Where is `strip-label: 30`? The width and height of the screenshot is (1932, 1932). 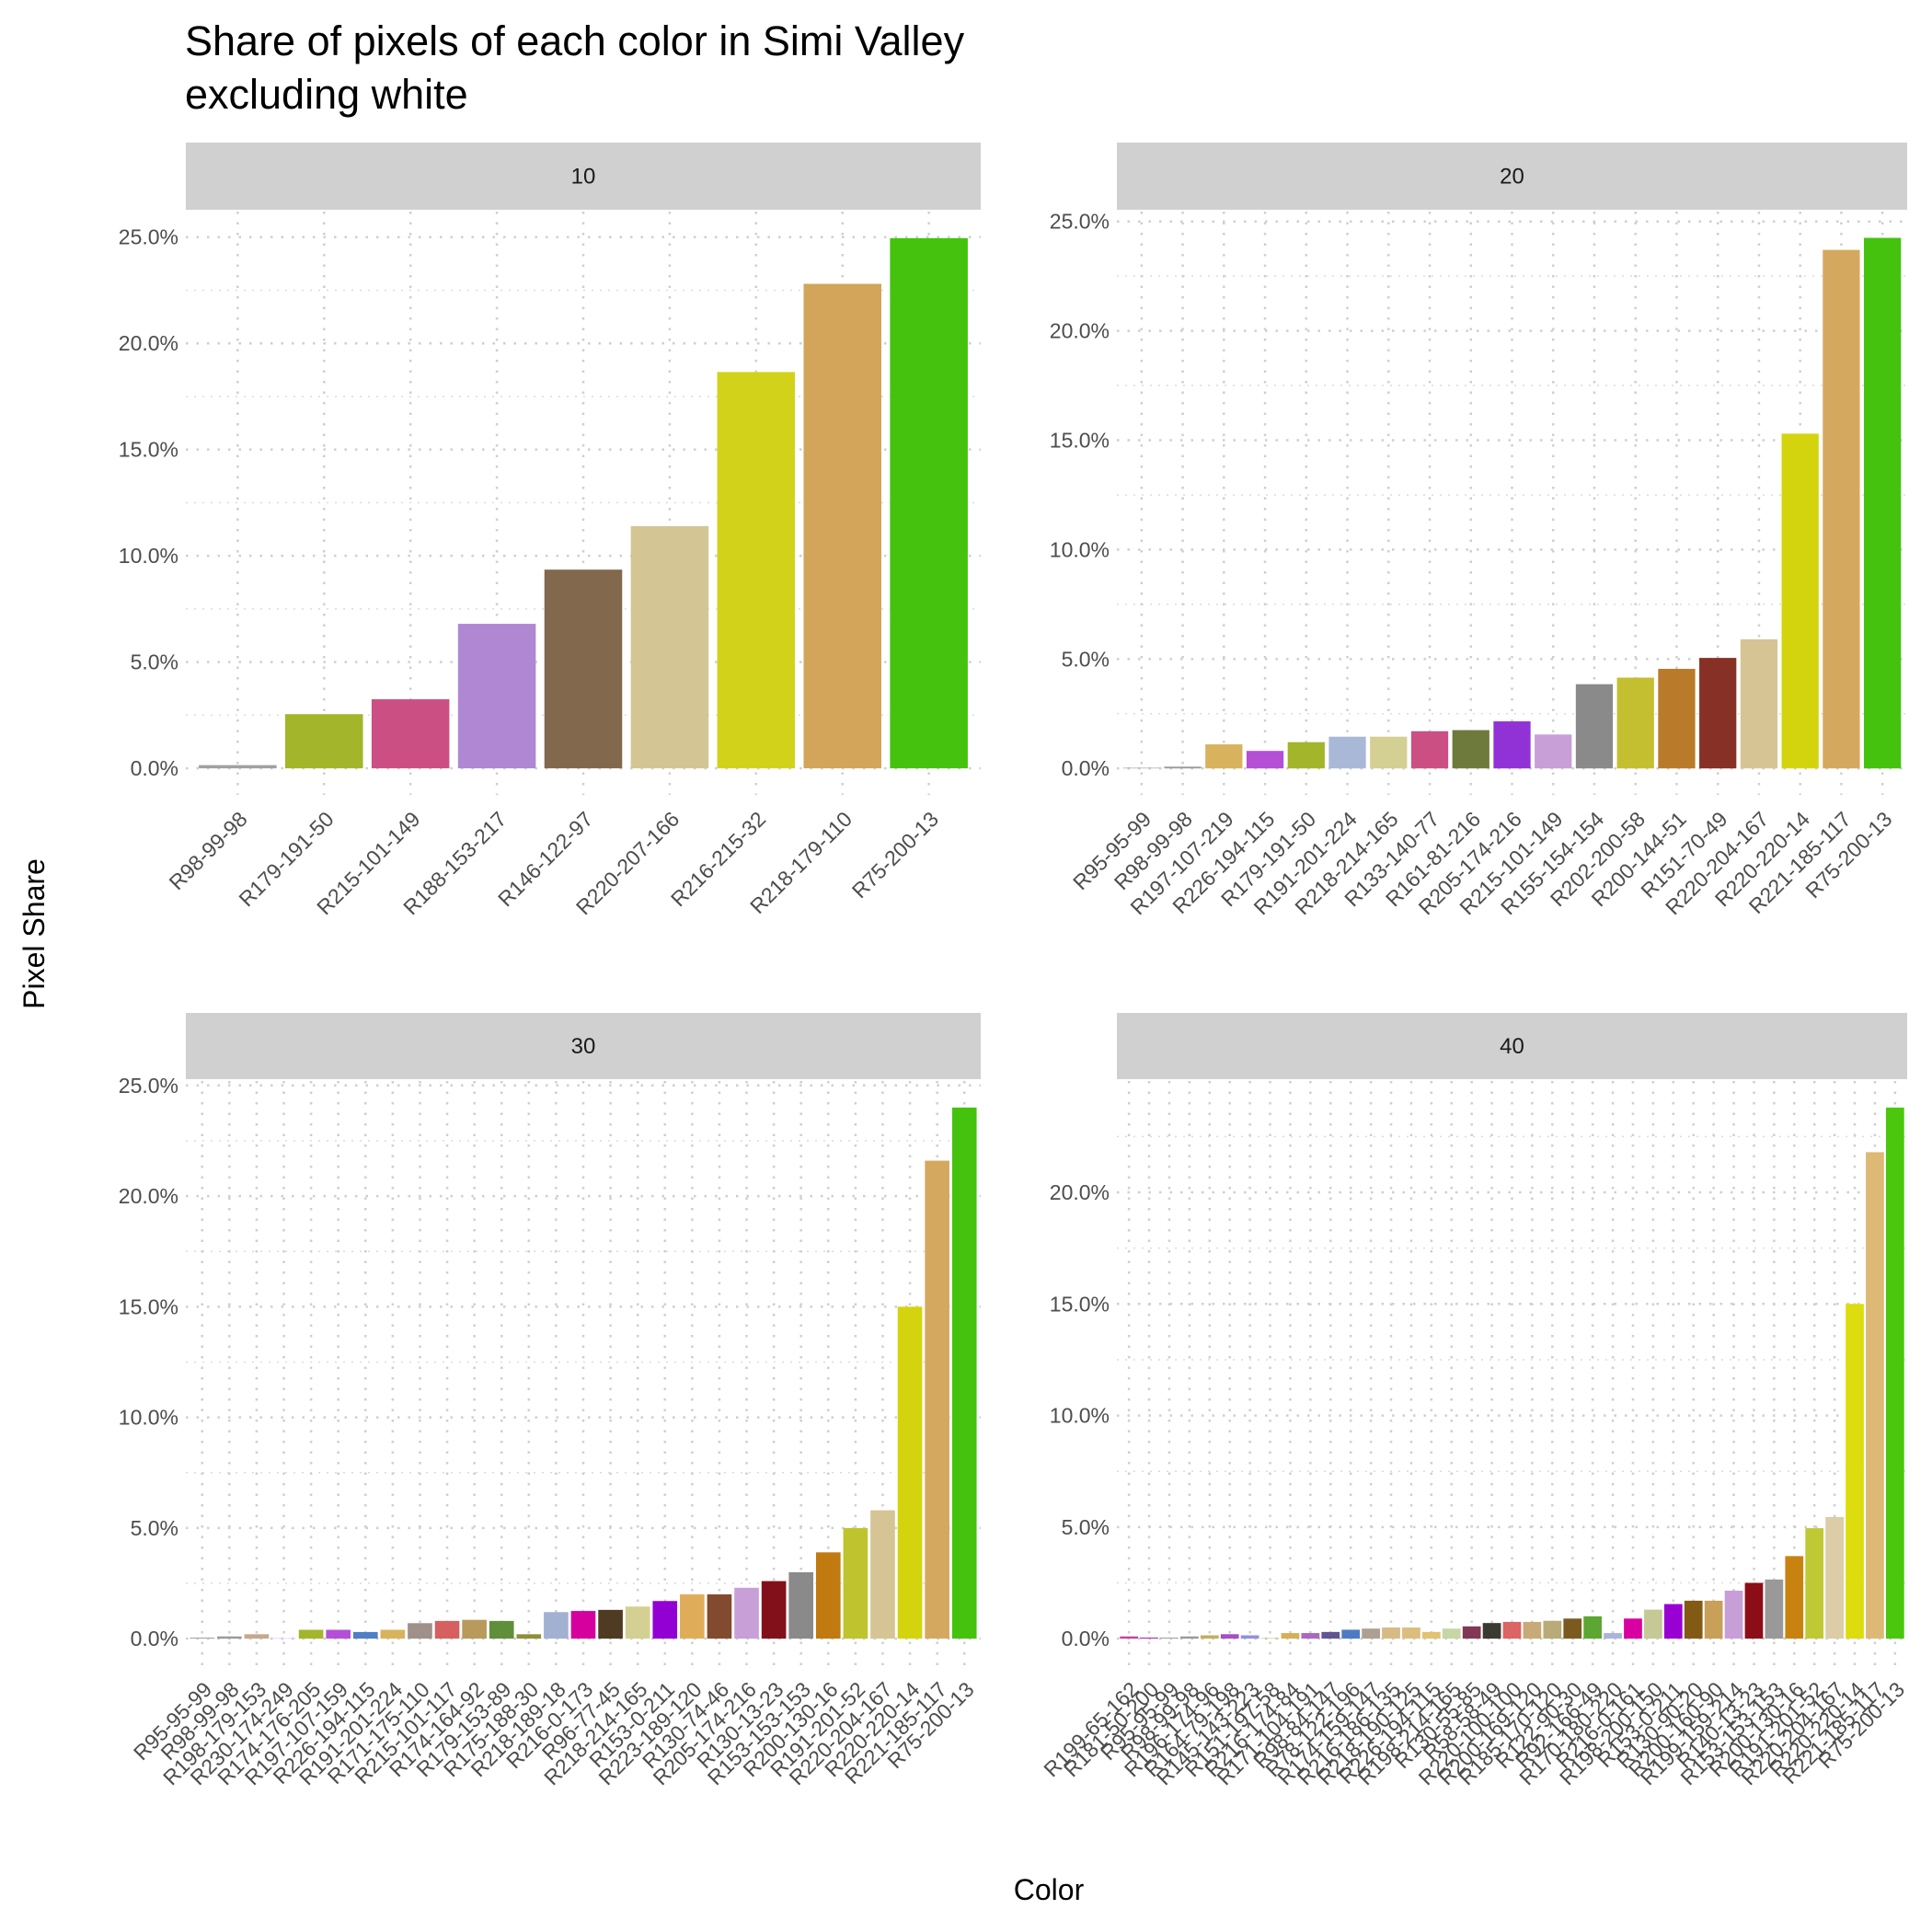 strip-label: 30 is located at coordinates (583, 1046).